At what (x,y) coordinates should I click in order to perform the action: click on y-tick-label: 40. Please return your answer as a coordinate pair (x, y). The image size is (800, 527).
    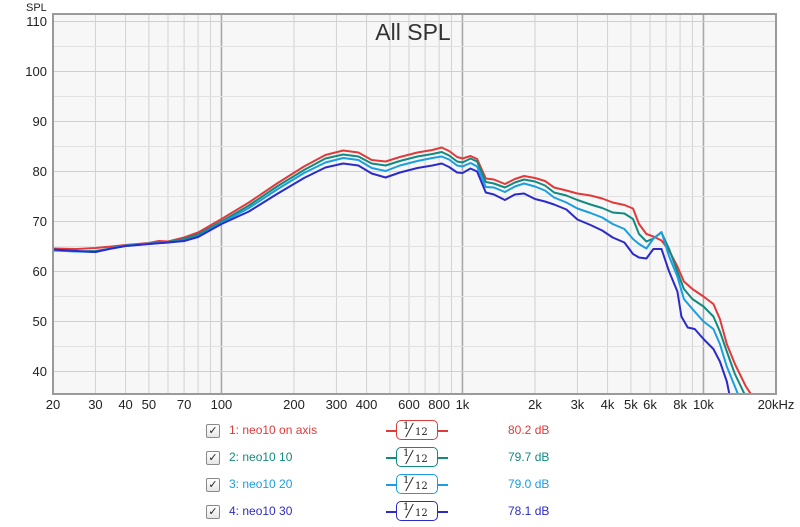
    Looking at the image, I should click on (40, 371).